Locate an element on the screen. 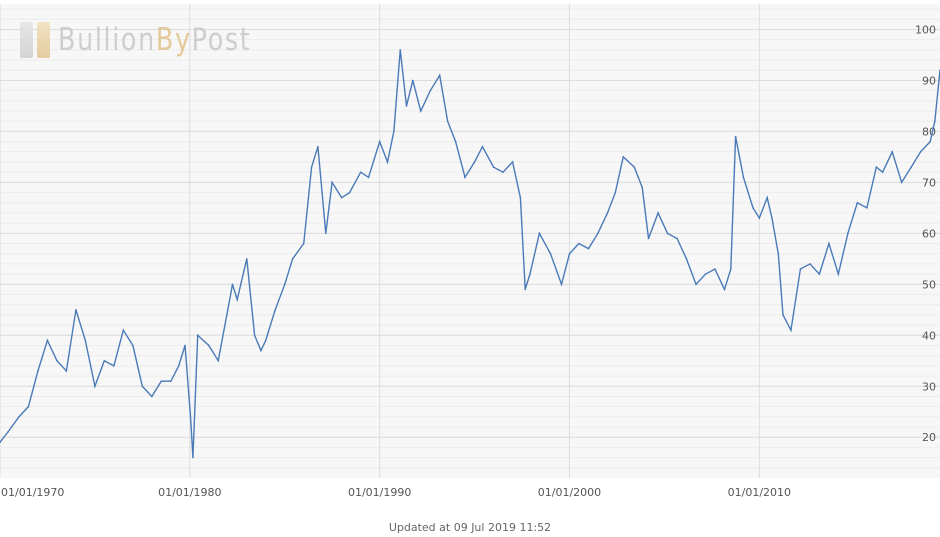  y-tick-label: 100 is located at coordinates (925, 29).